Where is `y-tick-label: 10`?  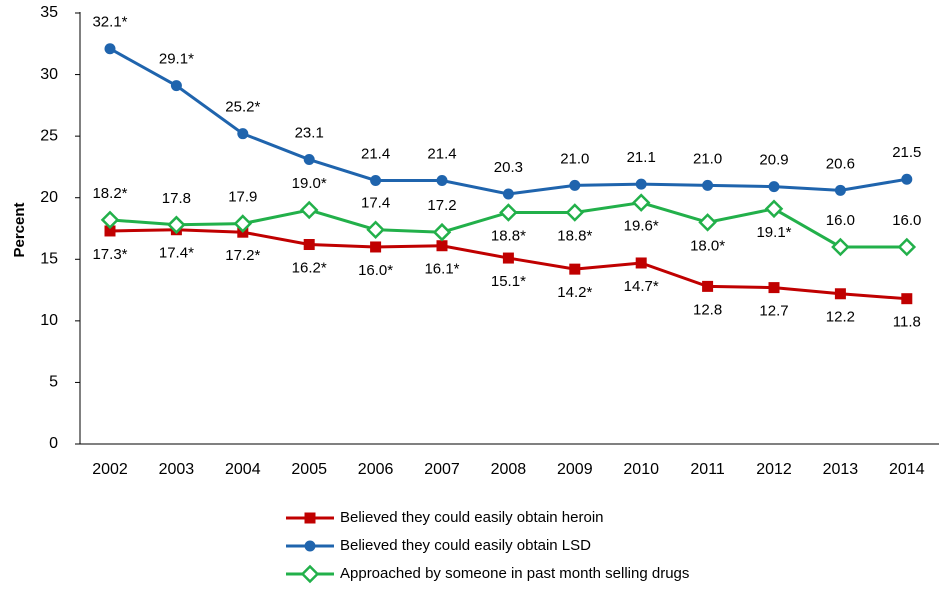 y-tick-label: 10 is located at coordinates (49, 320).